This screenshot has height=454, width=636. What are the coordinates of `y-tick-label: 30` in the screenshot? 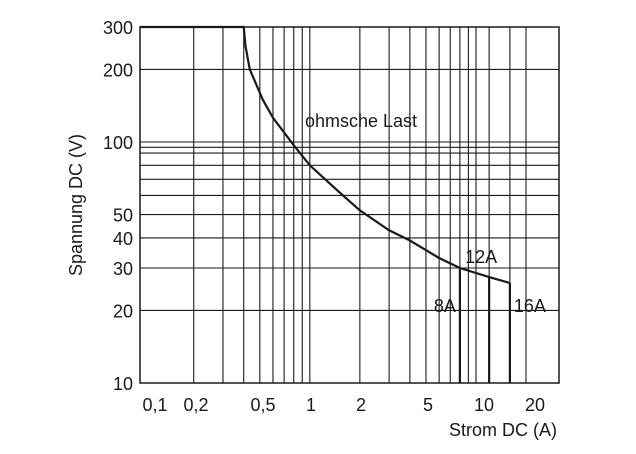 It's located at (123, 269).